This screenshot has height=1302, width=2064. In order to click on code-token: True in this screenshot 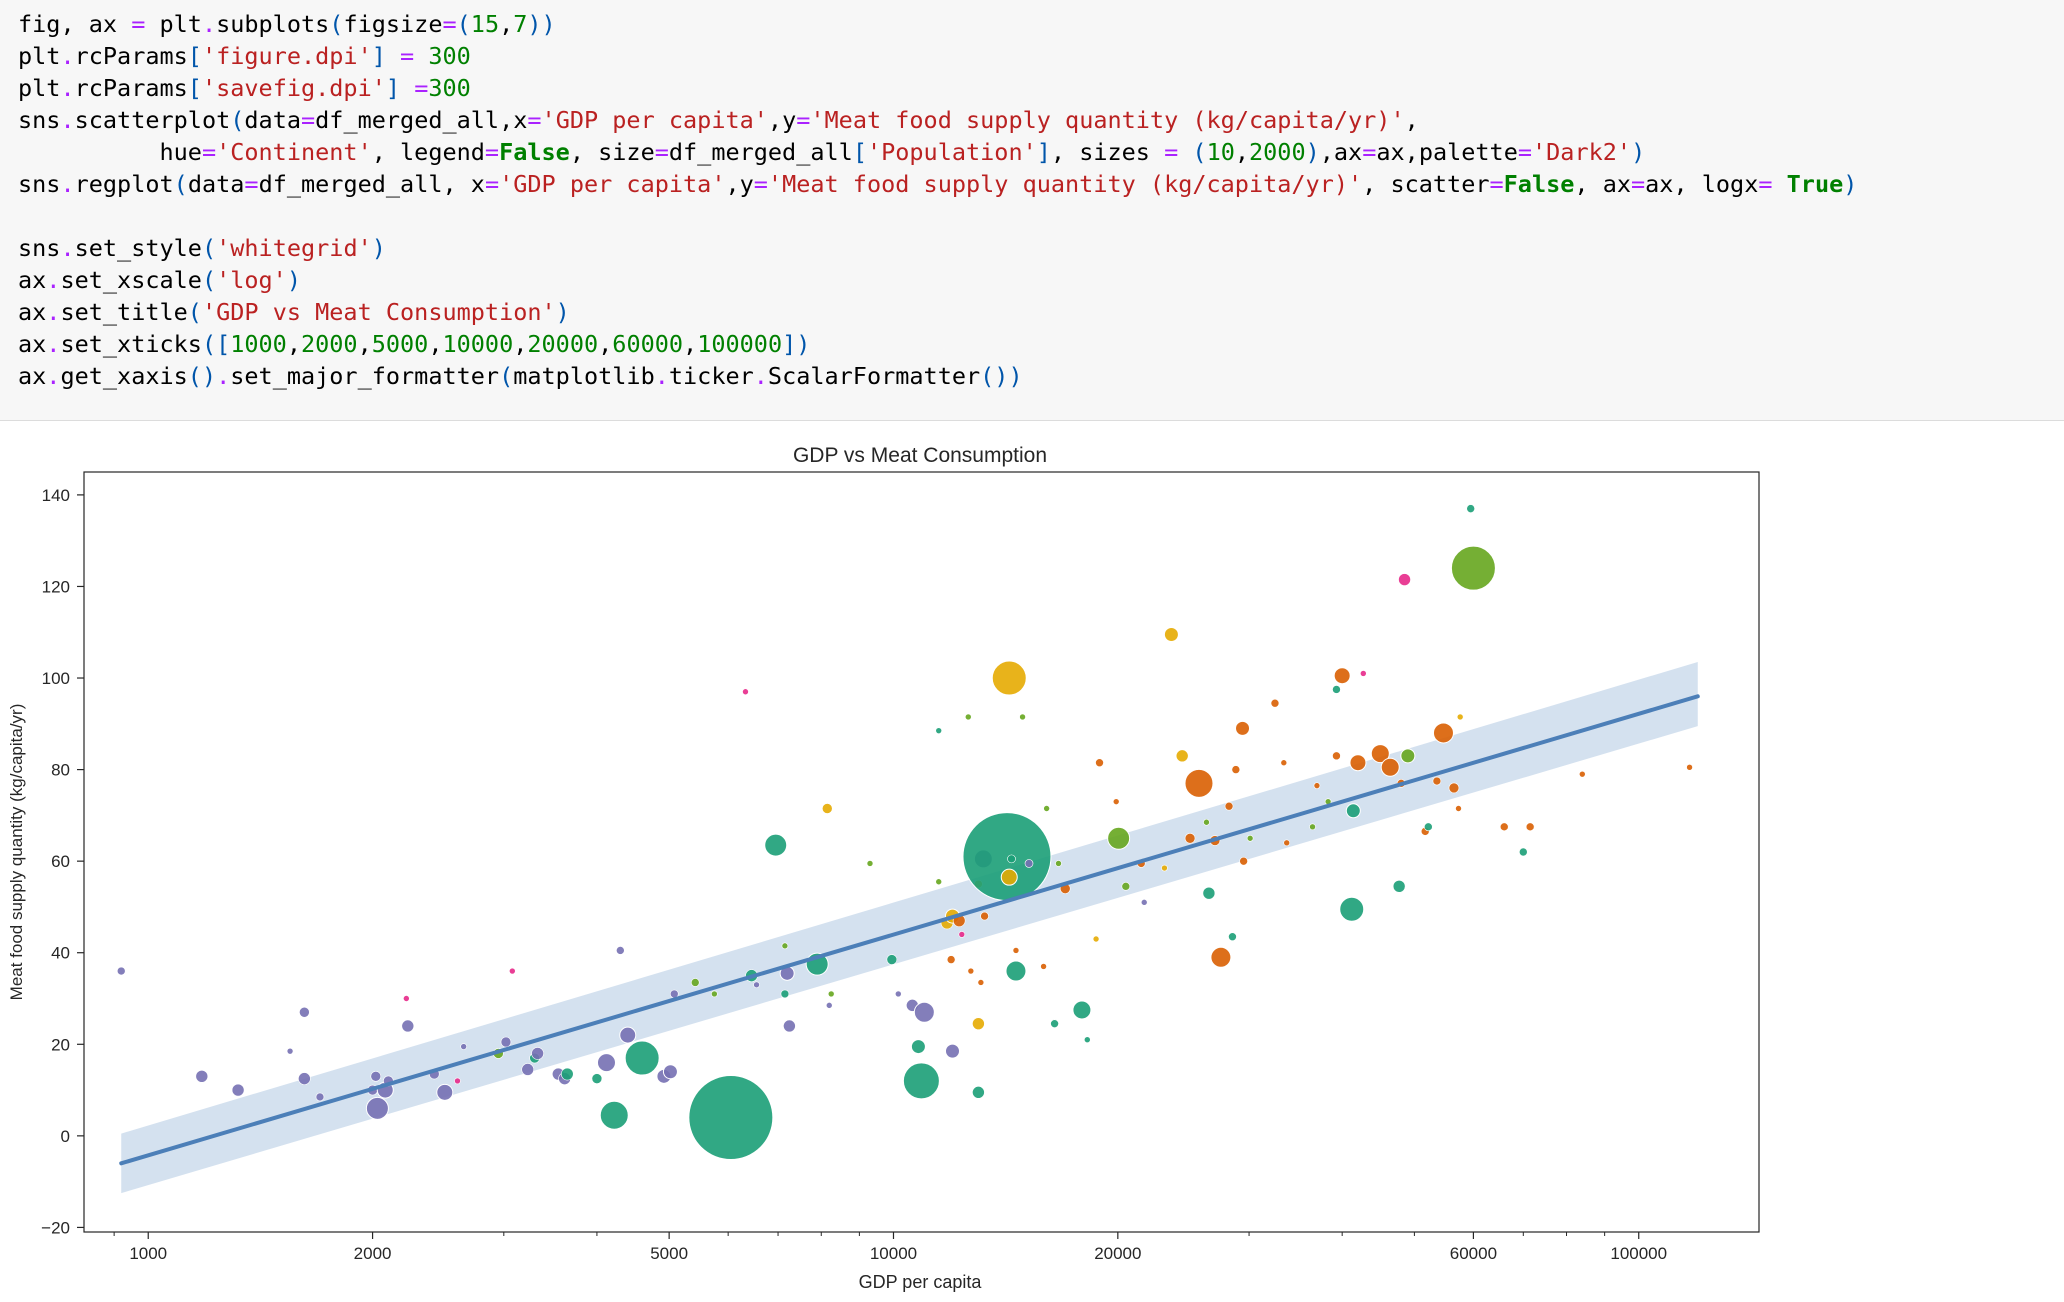, I will do `click(1815, 184)`.